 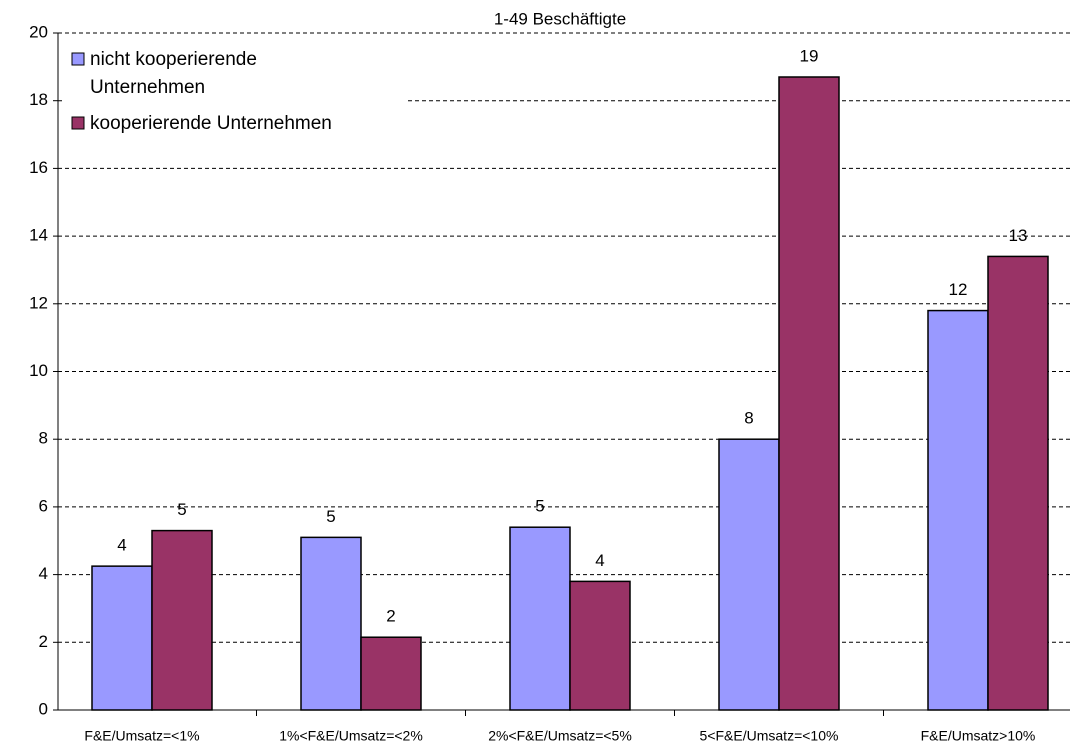 What do you see at coordinates (560, 18) in the screenshot?
I see `chart-title: 1-49 Beschäftigte` at bounding box center [560, 18].